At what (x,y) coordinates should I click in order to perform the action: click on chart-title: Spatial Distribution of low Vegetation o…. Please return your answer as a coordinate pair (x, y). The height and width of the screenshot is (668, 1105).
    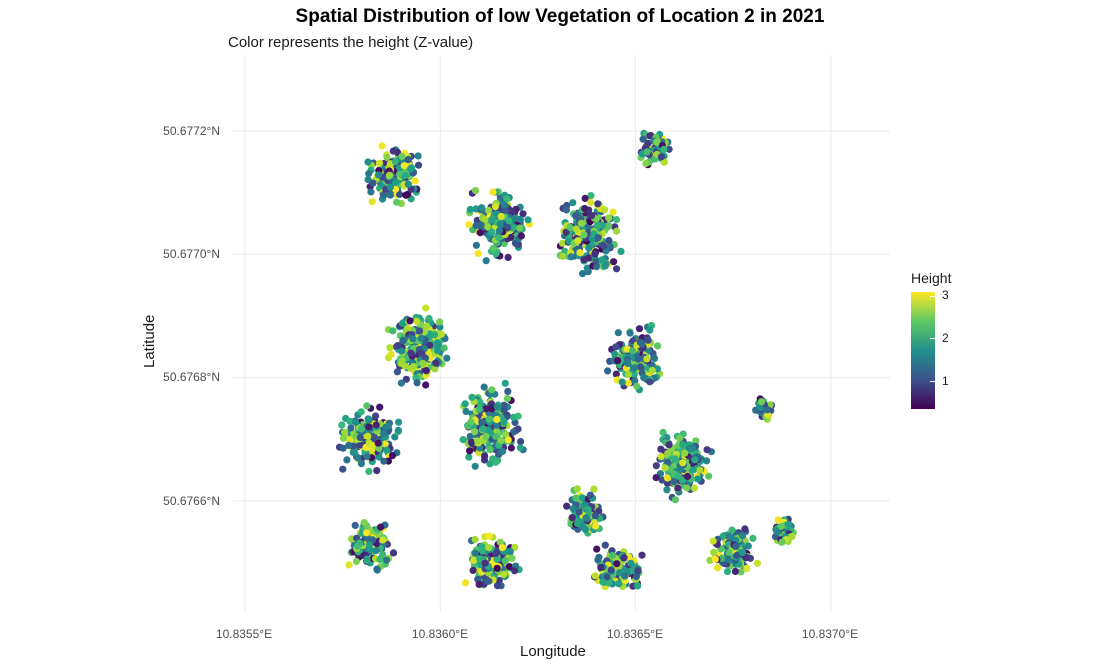
    Looking at the image, I should click on (560, 16).